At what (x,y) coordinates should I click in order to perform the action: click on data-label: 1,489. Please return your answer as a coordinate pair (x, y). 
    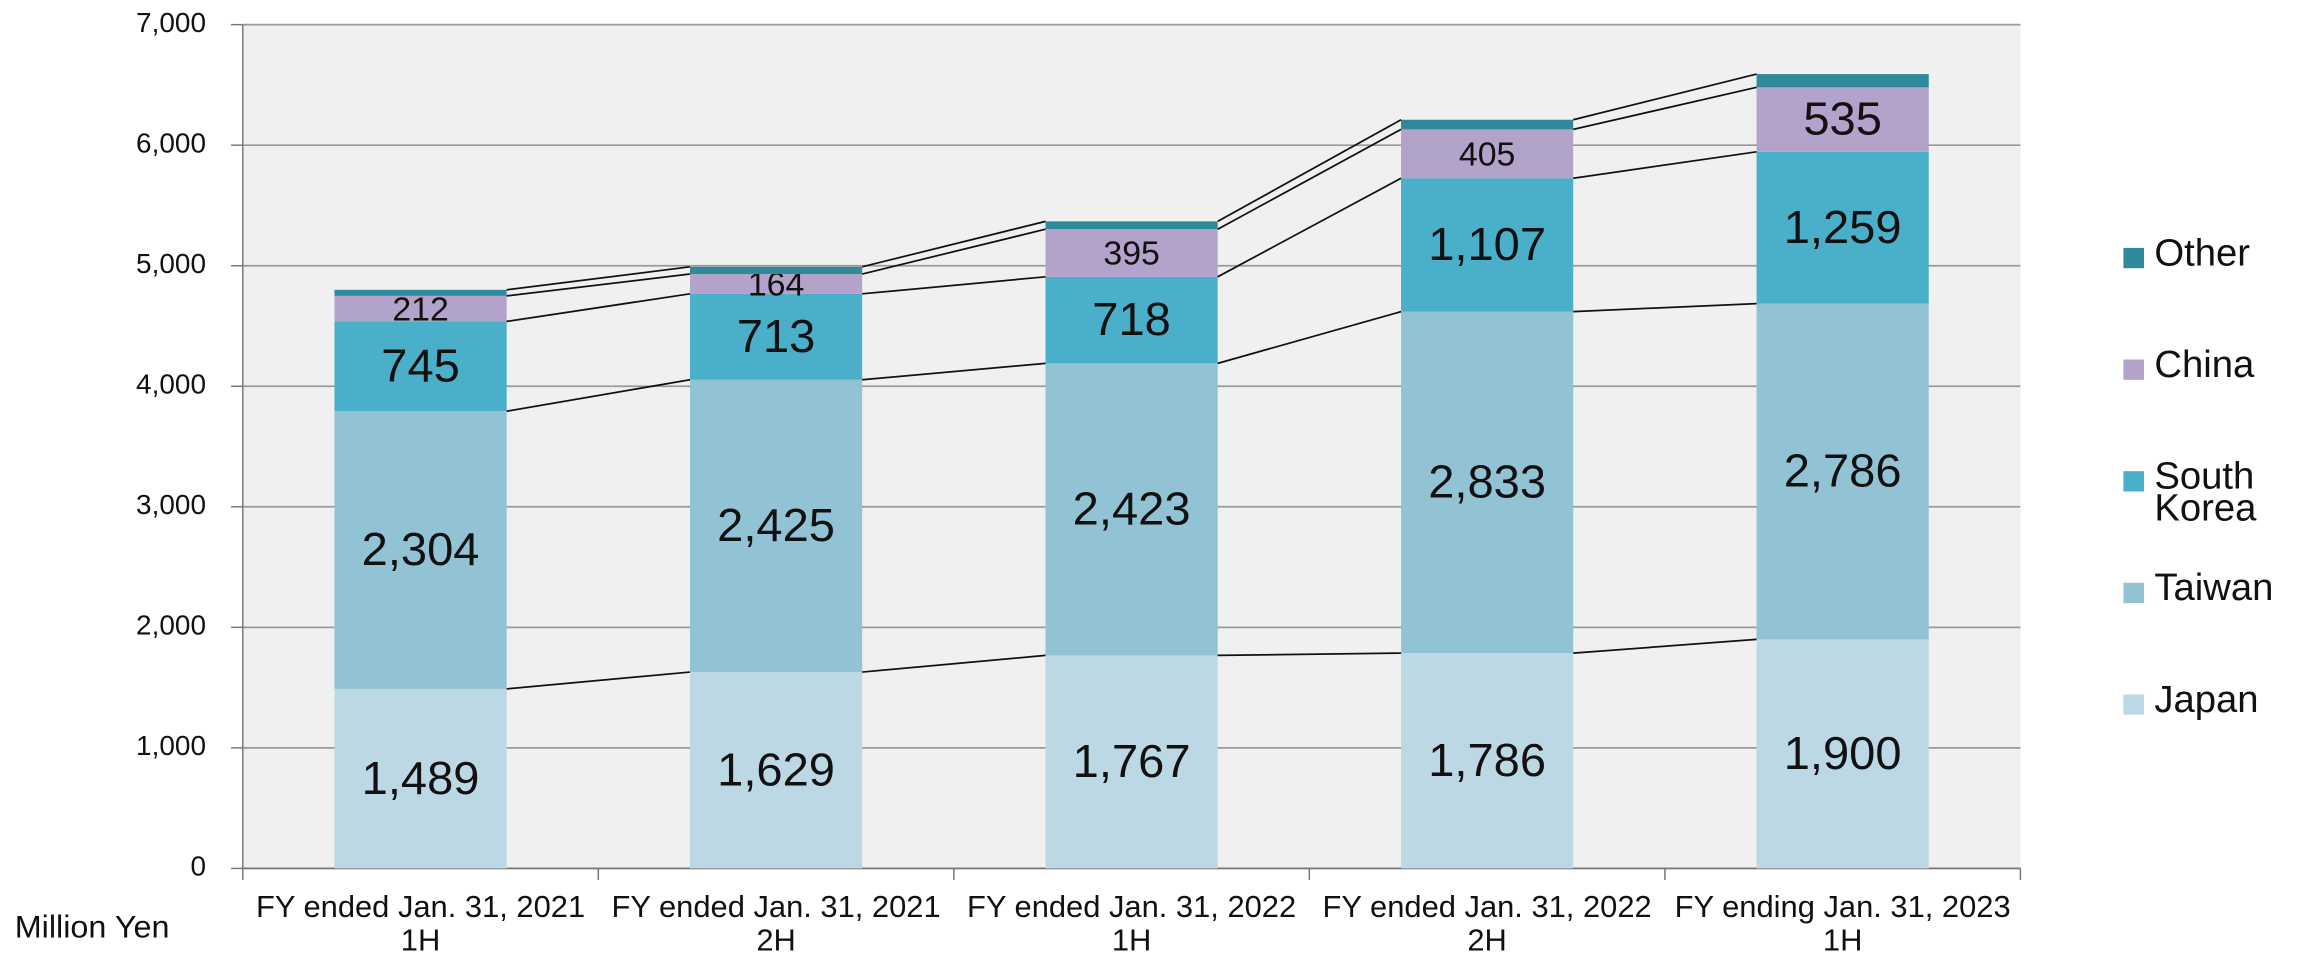
    Looking at the image, I should click on (421, 778).